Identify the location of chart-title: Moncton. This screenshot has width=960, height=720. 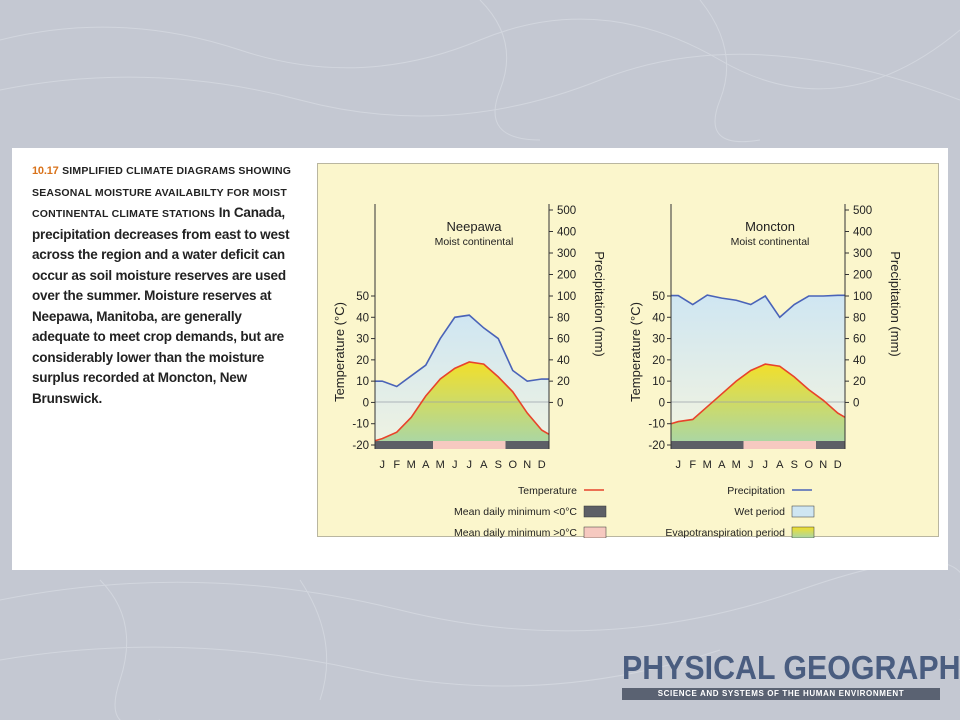
(770, 226).